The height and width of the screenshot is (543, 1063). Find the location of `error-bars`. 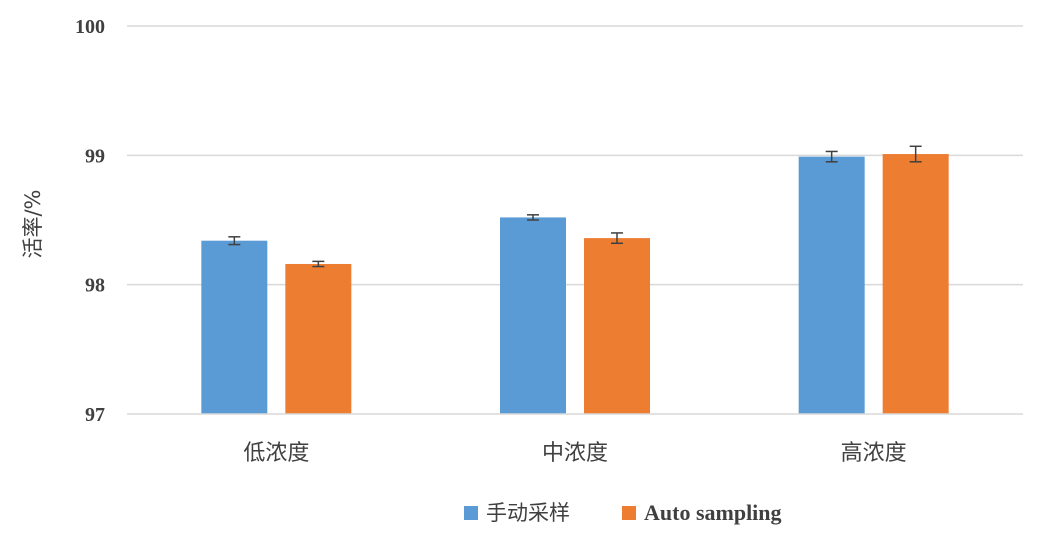

error-bars is located at coordinates (575, 206).